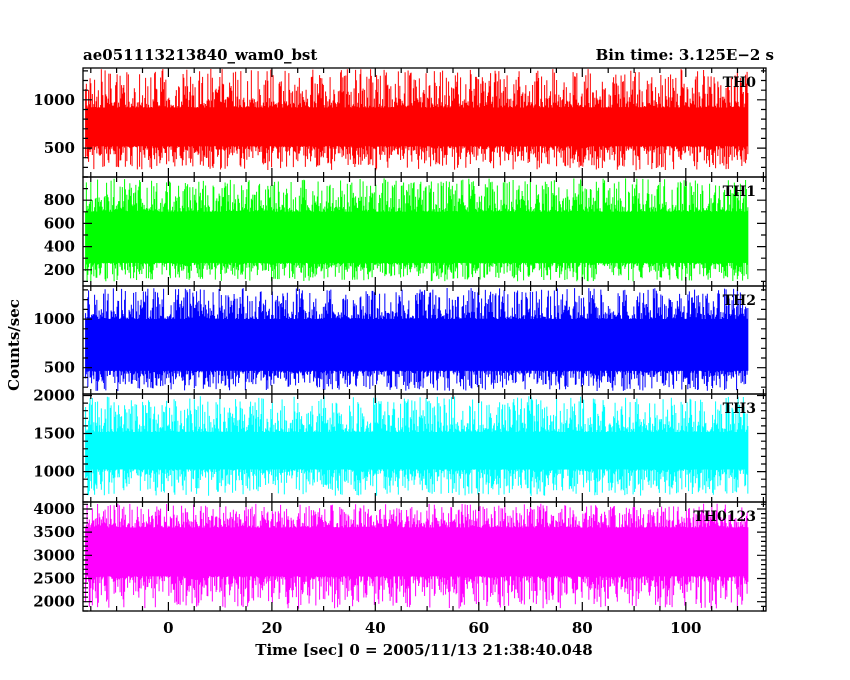 This screenshot has width=850, height=680. I want to click on x-axis-title: Time [sec] 0 = 2005/11/13 21:38:40.048, so click(423, 650).